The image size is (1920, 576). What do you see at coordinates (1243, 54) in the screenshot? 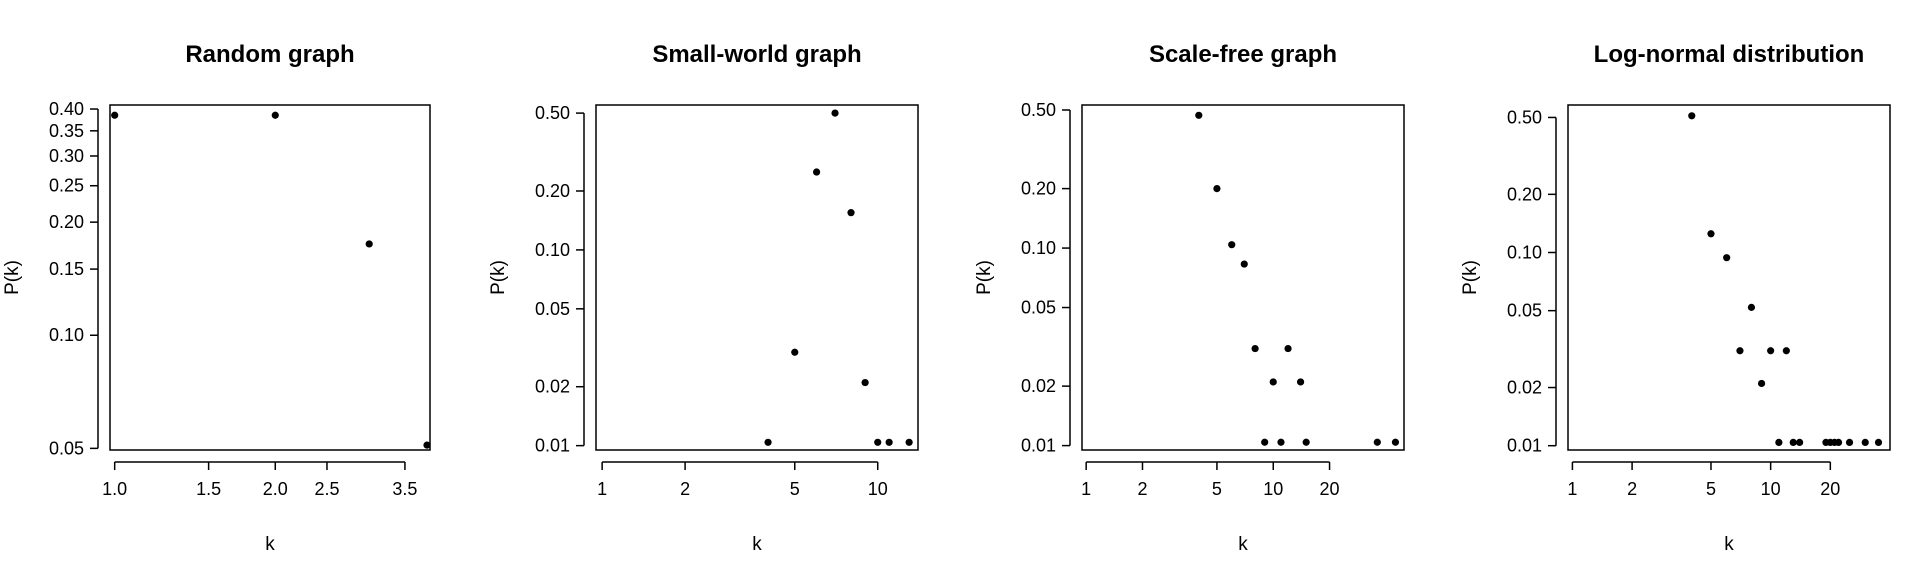
I see `chart-title: Scale-free graph` at bounding box center [1243, 54].